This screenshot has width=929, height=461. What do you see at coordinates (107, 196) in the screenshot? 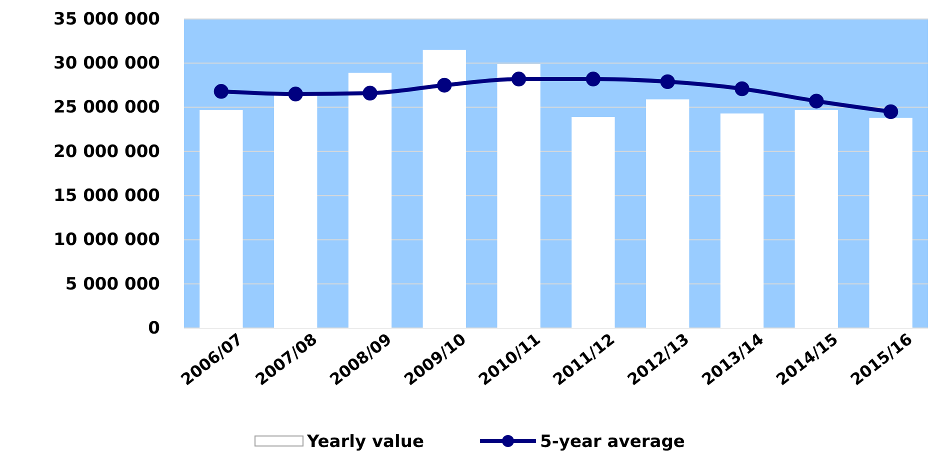
I see `y-tick-label: 15 000 000` at bounding box center [107, 196].